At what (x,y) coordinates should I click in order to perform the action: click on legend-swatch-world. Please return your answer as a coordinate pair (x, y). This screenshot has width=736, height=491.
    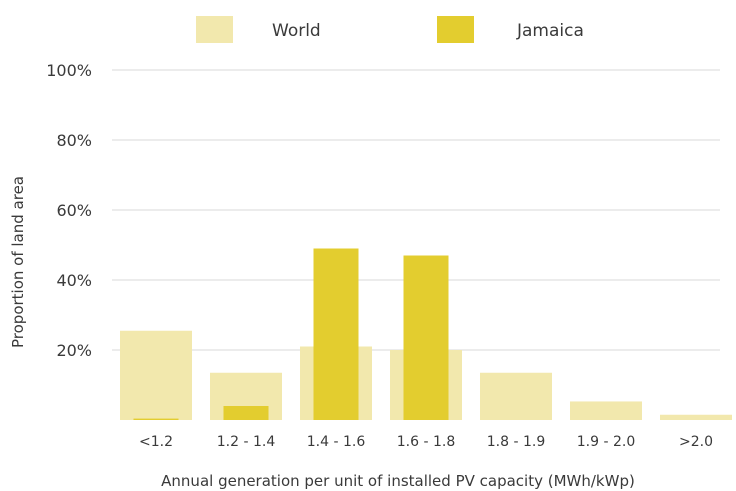
    Looking at the image, I should click on (214, 29).